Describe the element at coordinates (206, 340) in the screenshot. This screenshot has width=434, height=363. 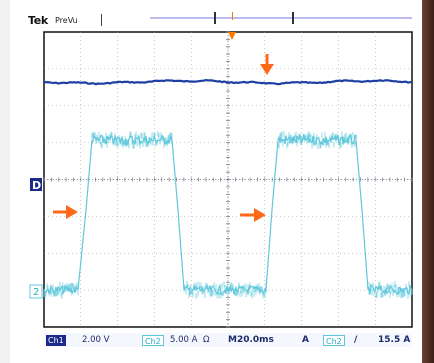
I see `ch2-impedance-note: Ω` at that location.